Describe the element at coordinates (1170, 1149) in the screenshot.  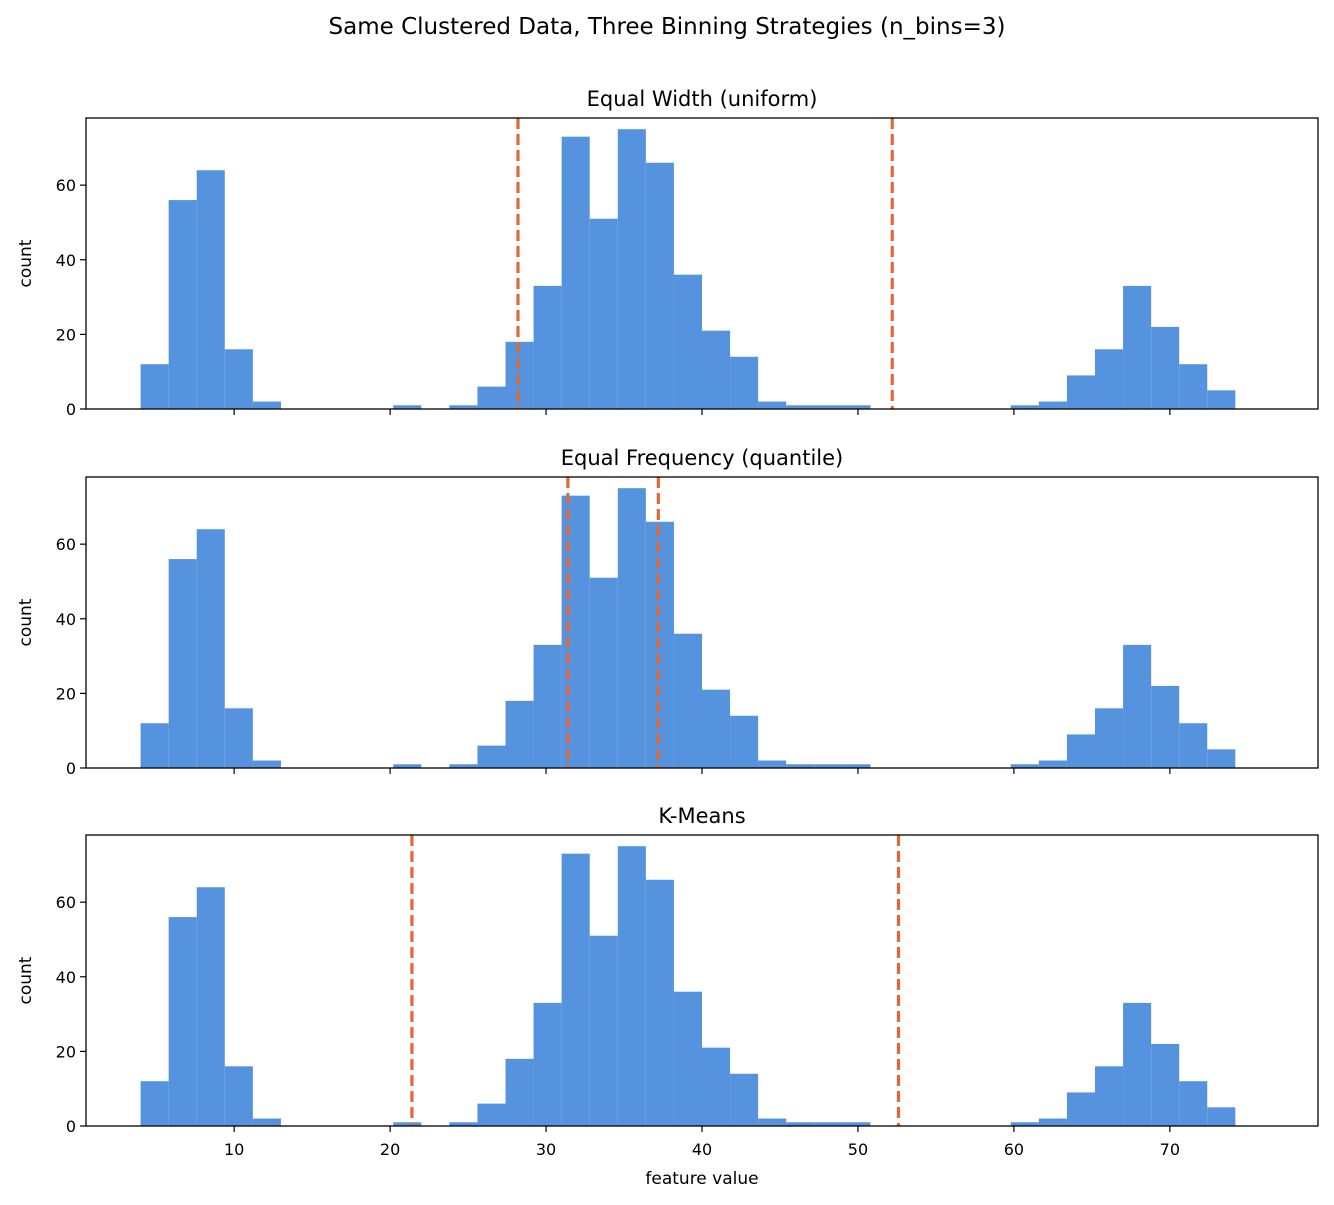
I see `x-tick-label: 70` at that location.